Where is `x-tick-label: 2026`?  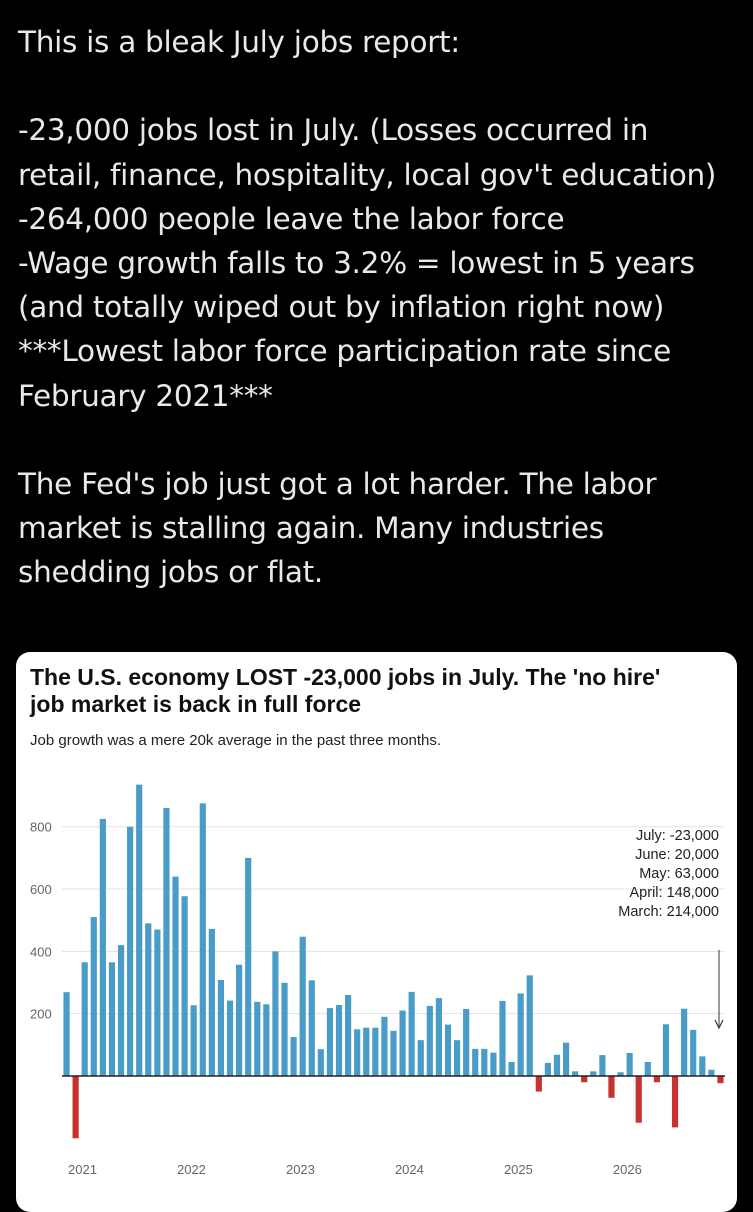
x-tick-label: 2026 is located at coordinates (627, 1169).